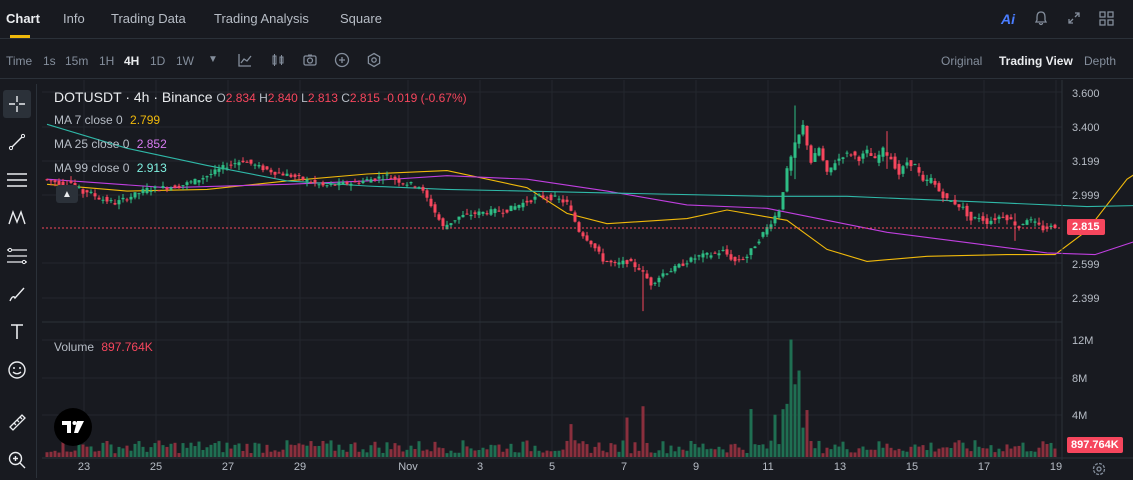 This screenshot has height=480, width=1133. I want to click on volume-legend: Volume 897.764K, so click(103, 347).